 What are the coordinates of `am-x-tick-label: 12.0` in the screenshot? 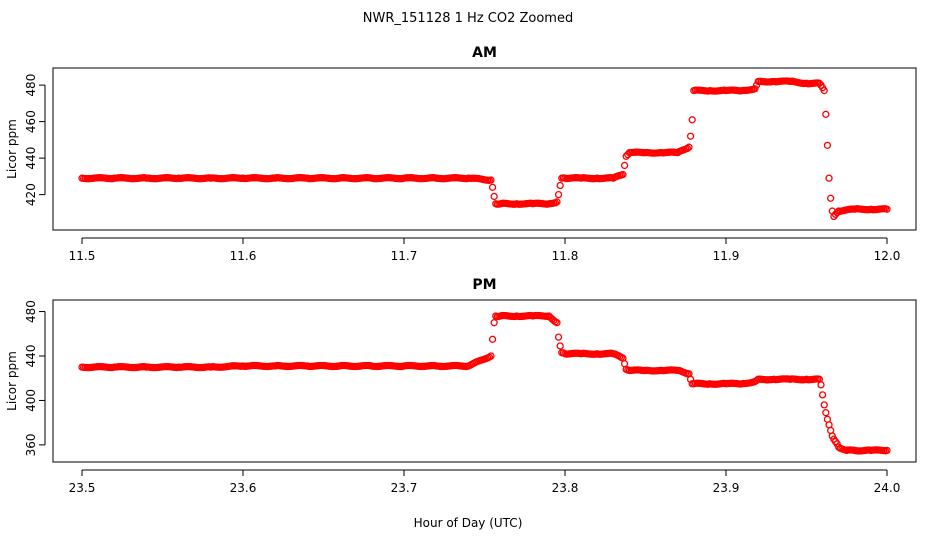 It's located at (887, 256).